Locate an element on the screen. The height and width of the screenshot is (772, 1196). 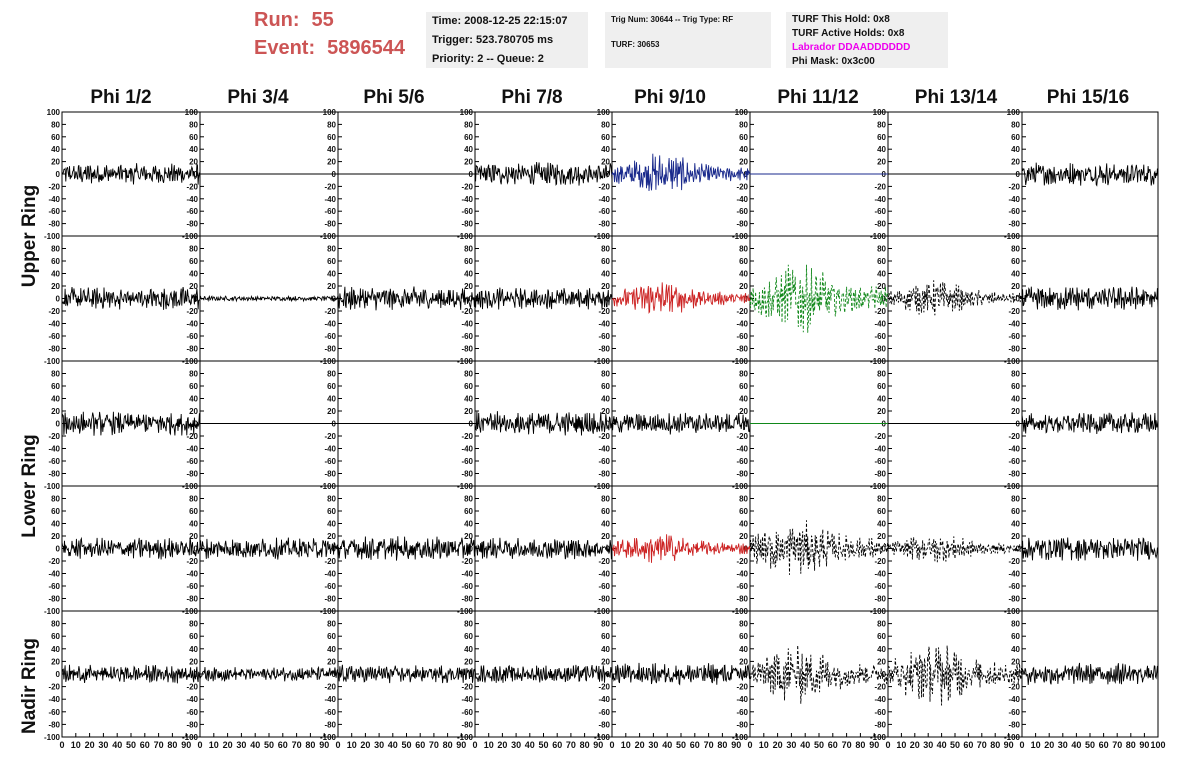
x-tick-label: 40 is located at coordinates (942, 745).